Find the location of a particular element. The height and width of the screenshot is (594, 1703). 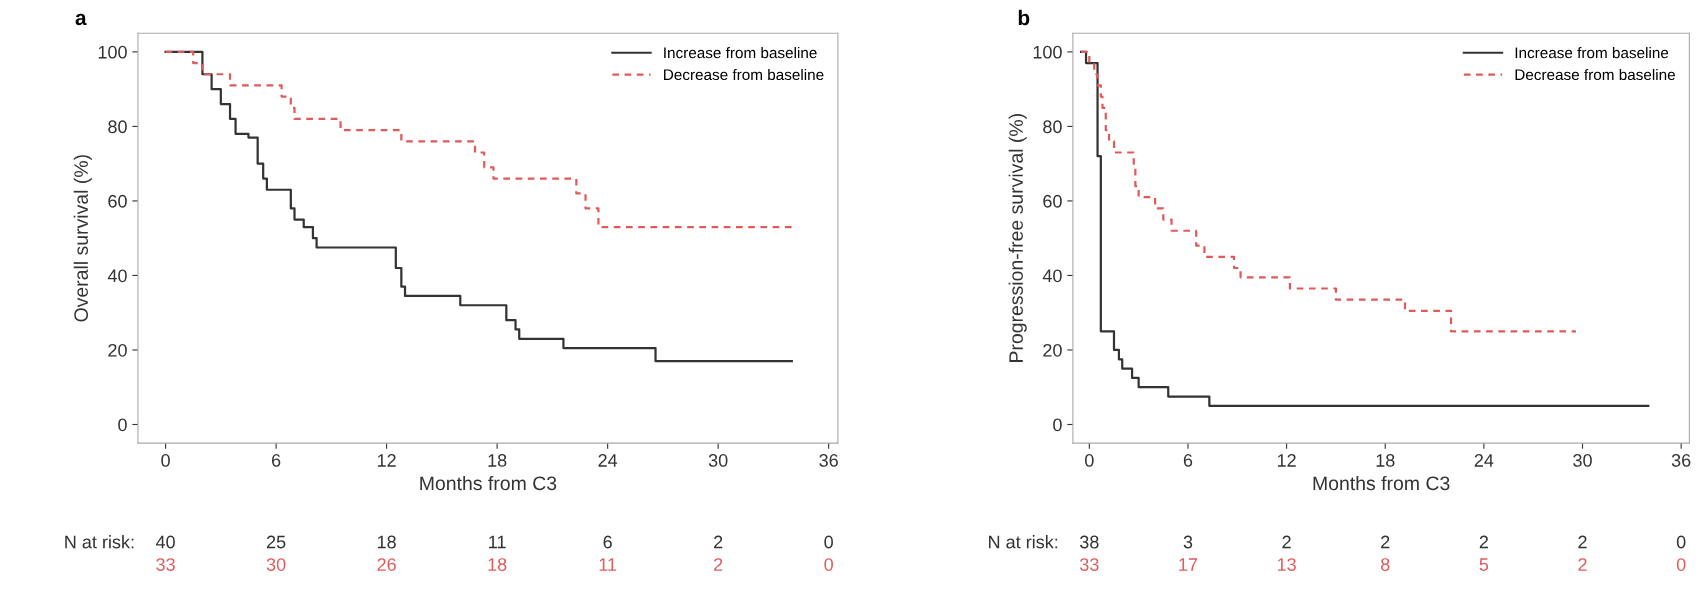

text: 6 is located at coordinates (607, 542).